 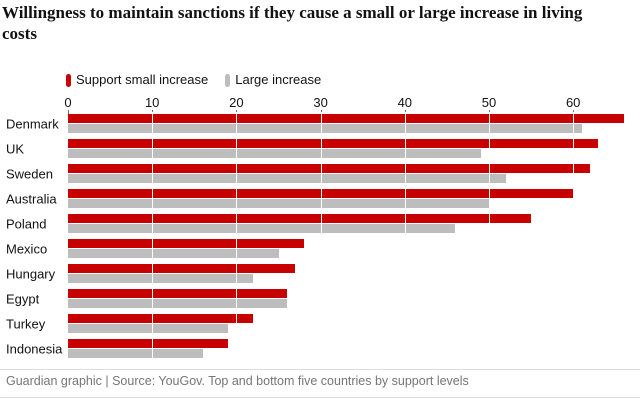 I want to click on bar-large-sweden, so click(x=287, y=178).